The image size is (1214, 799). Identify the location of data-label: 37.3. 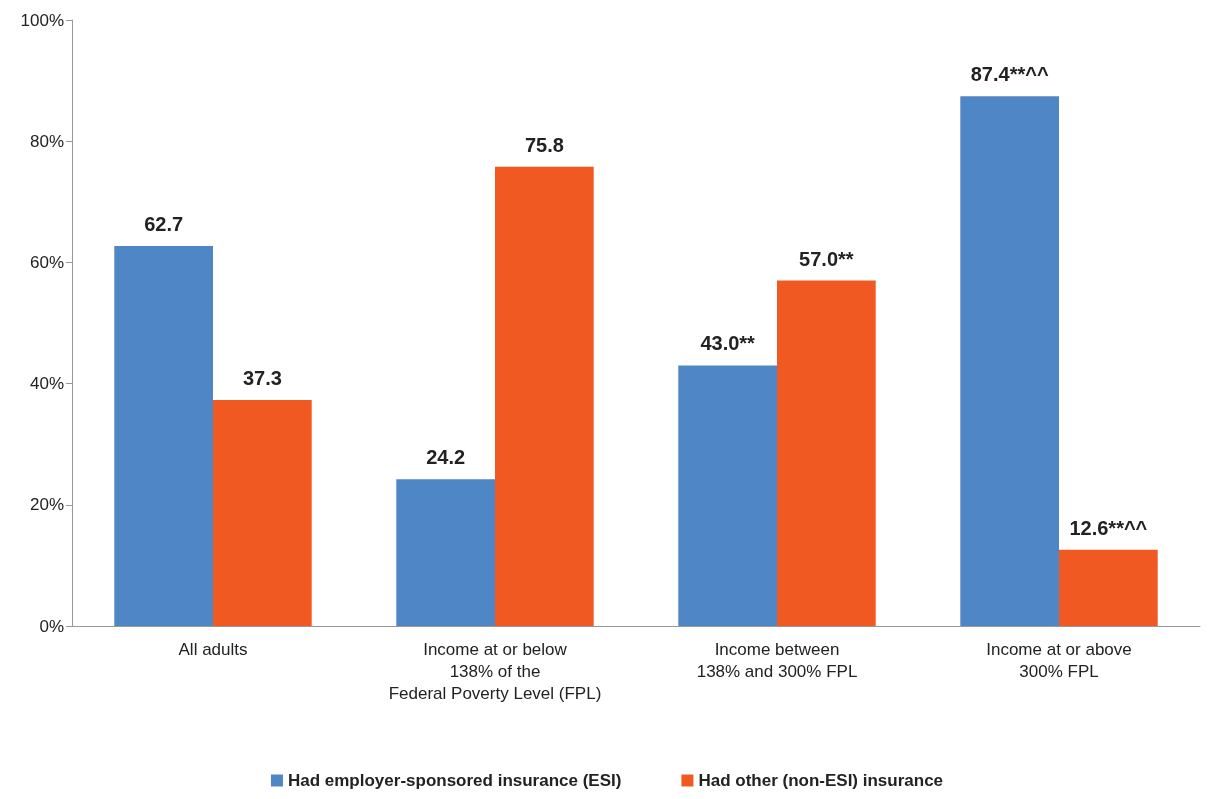
(262, 377).